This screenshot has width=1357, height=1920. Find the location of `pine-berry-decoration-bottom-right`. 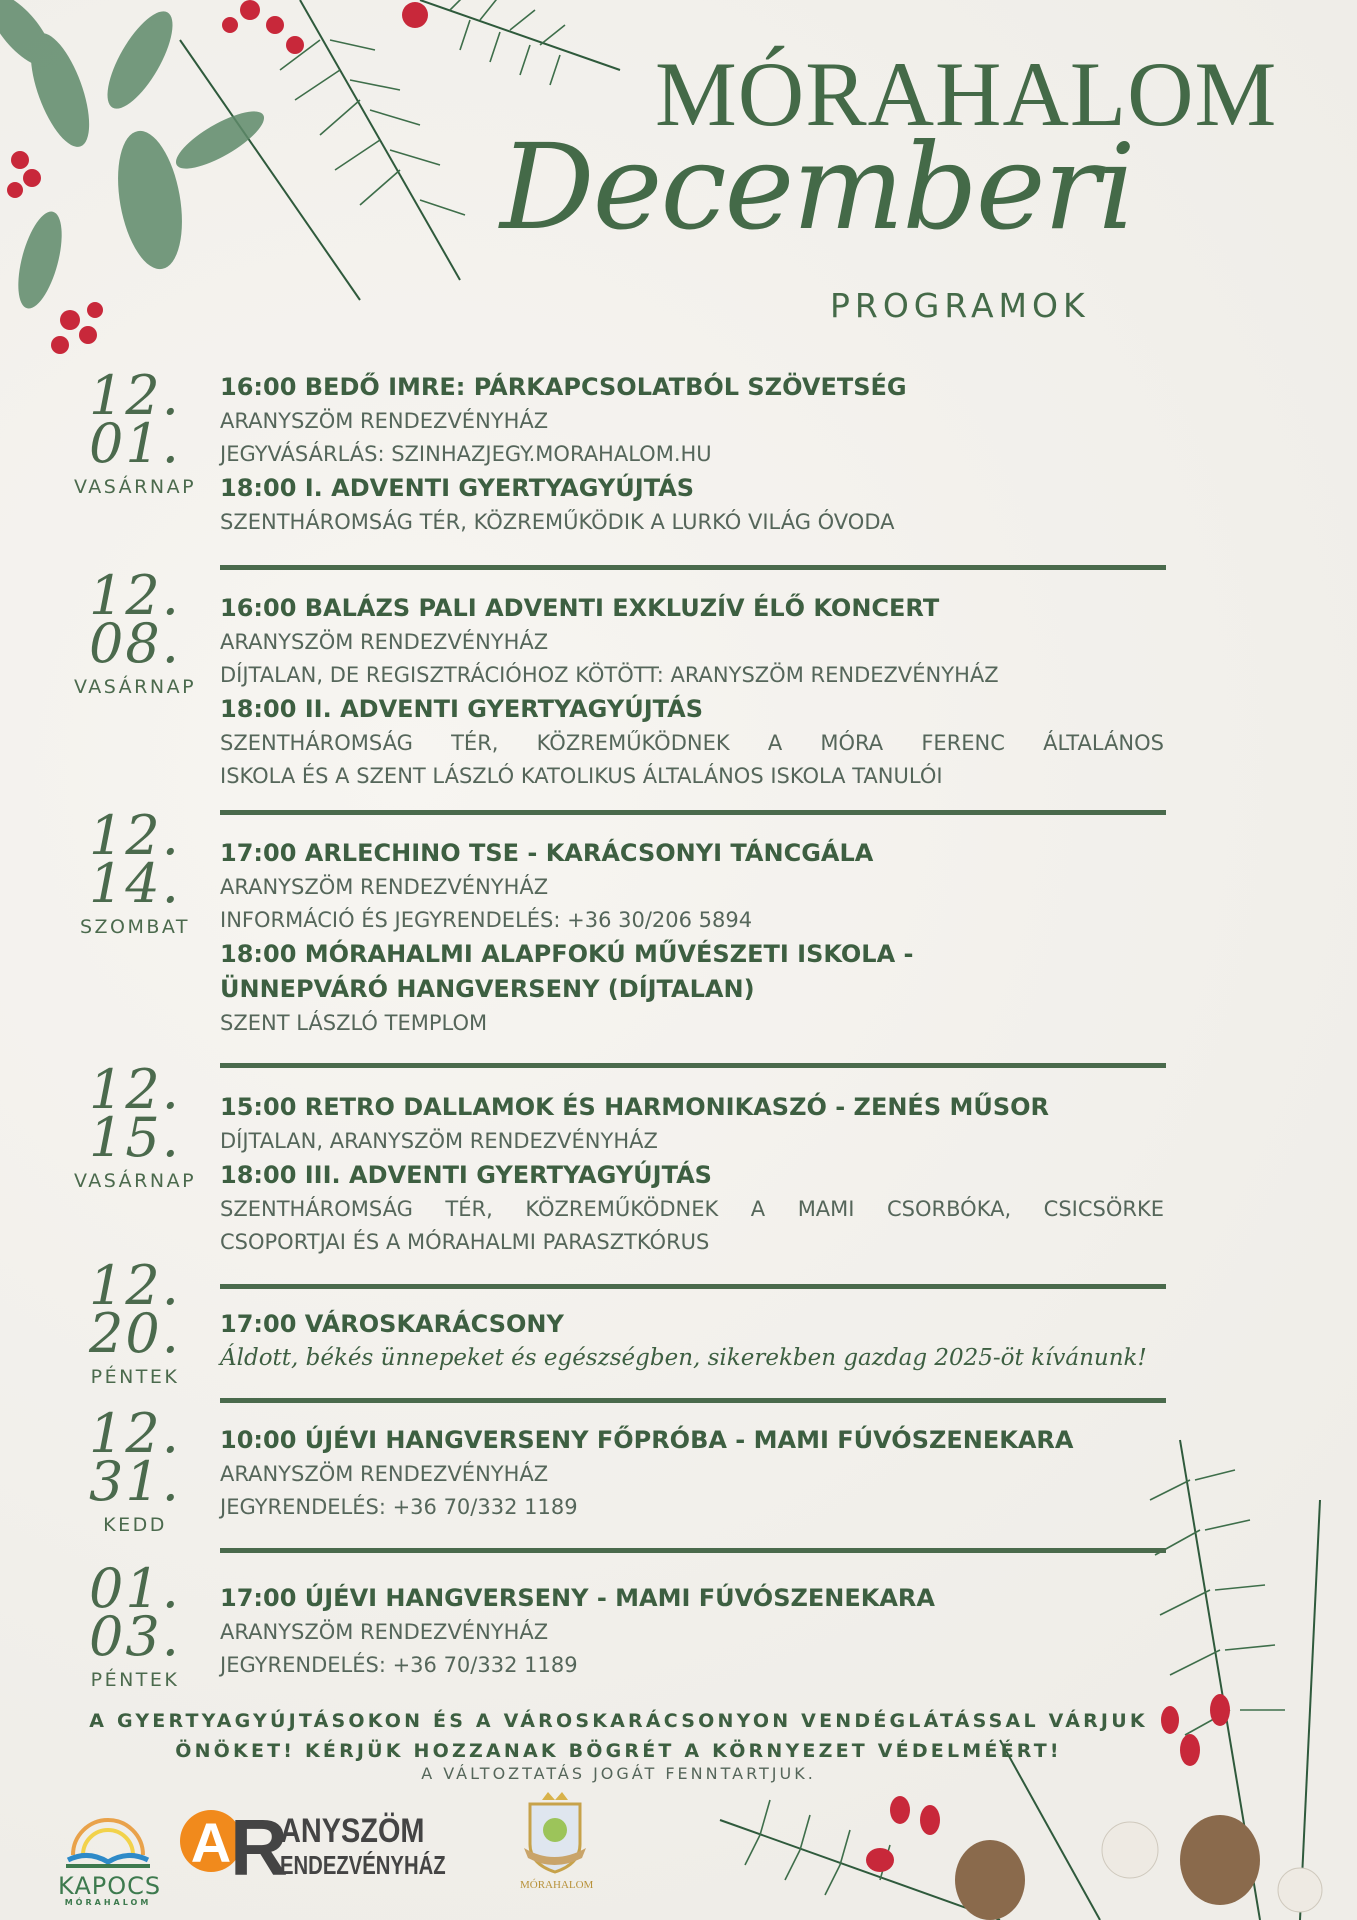

pine-berry-decoration-bottom-right is located at coordinates (1021, 1679).